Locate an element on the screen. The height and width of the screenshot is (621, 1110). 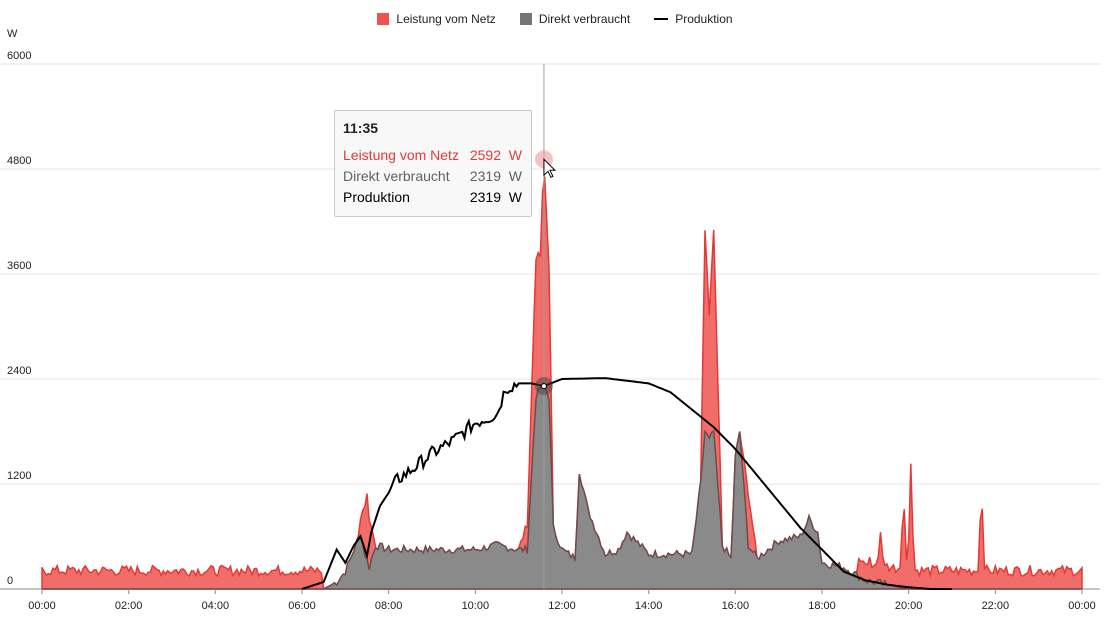
legend-label-grid-power: Leistung vom Netz is located at coordinates (446, 19).